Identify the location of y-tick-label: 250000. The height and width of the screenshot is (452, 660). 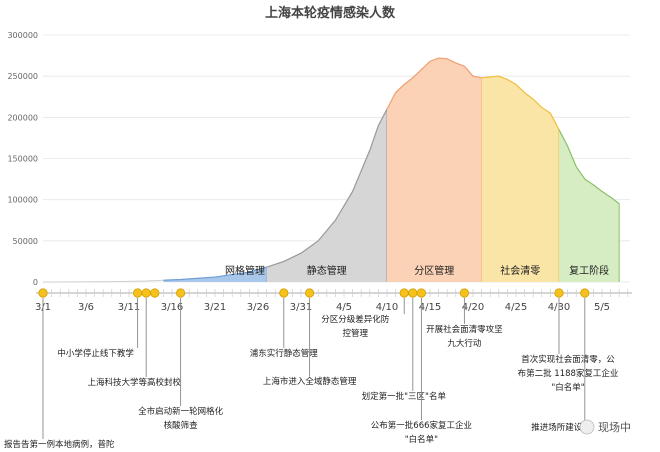
(22, 76).